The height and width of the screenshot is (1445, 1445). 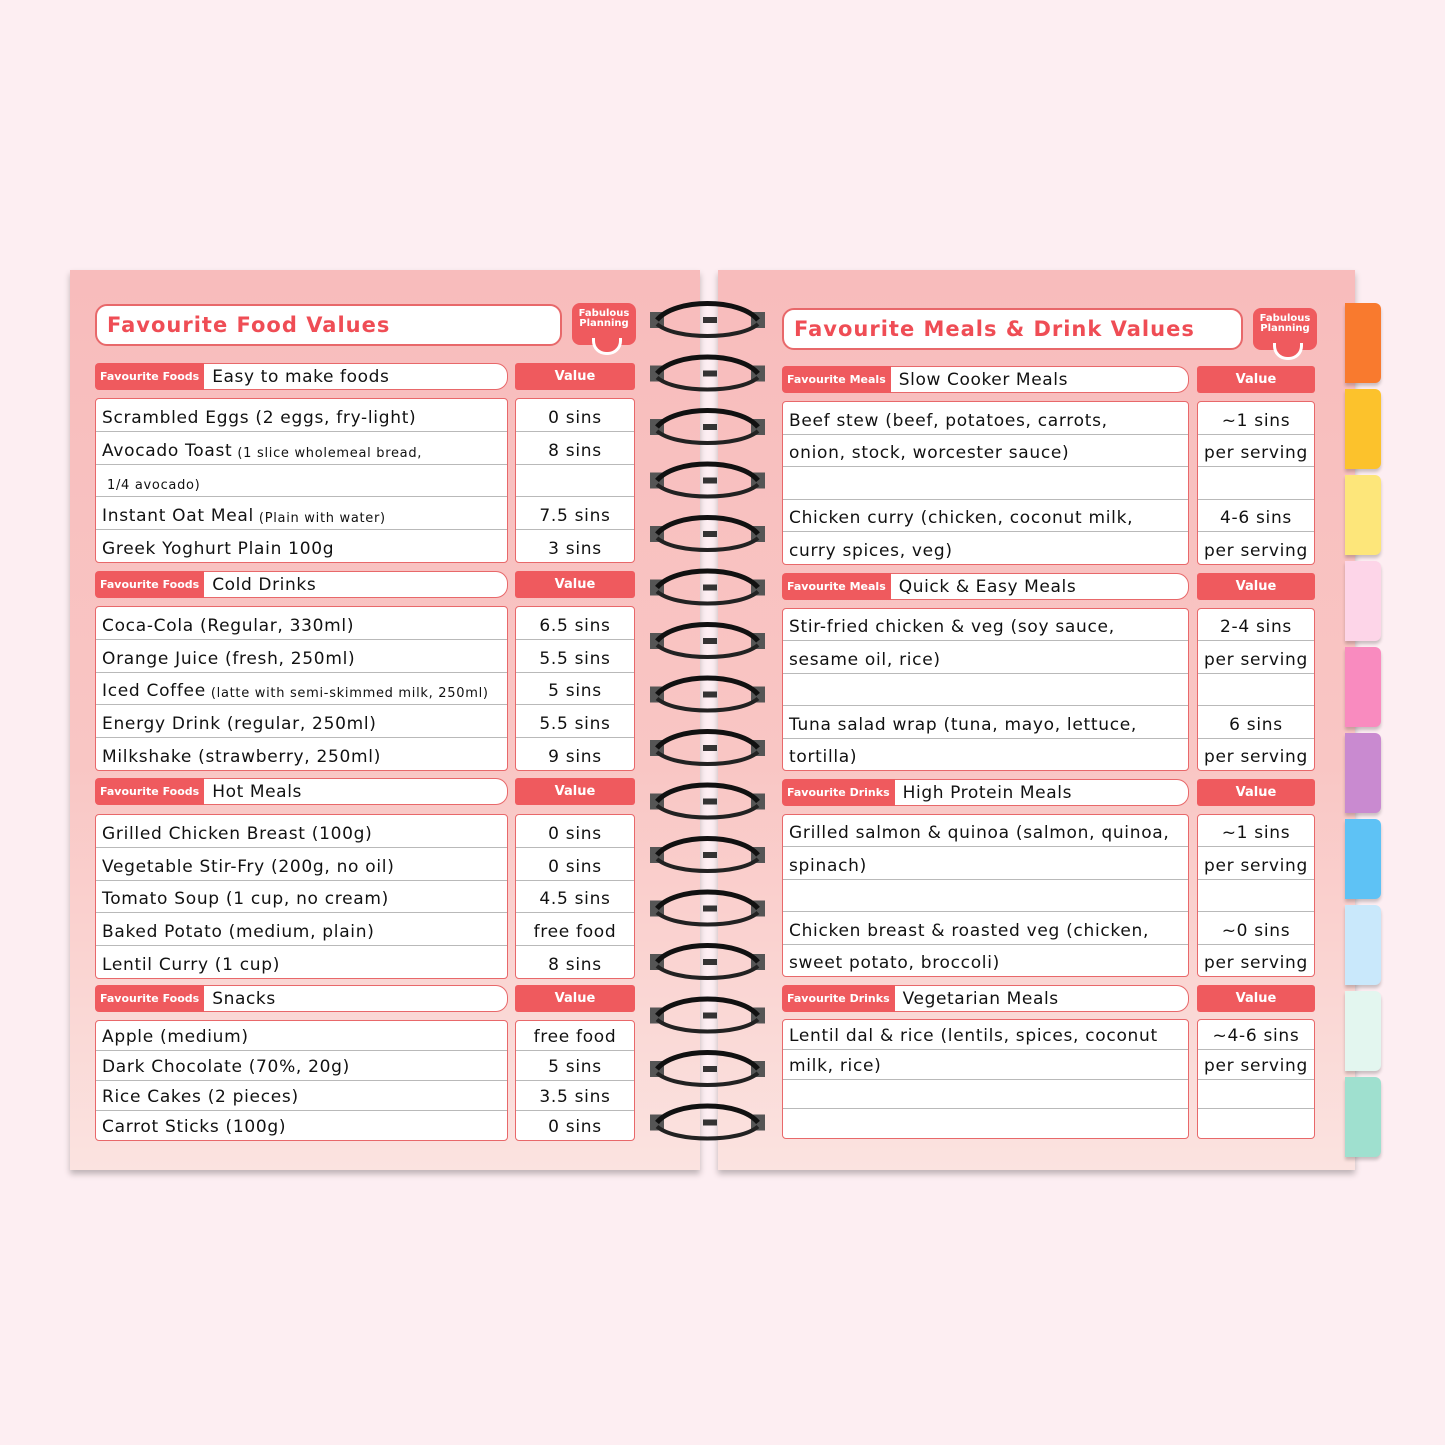 What do you see at coordinates (301, 448) in the screenshot?
I see `table-row: Avocado Toast (1 slice wholemeal bread,` at bounding box center [301, 448].